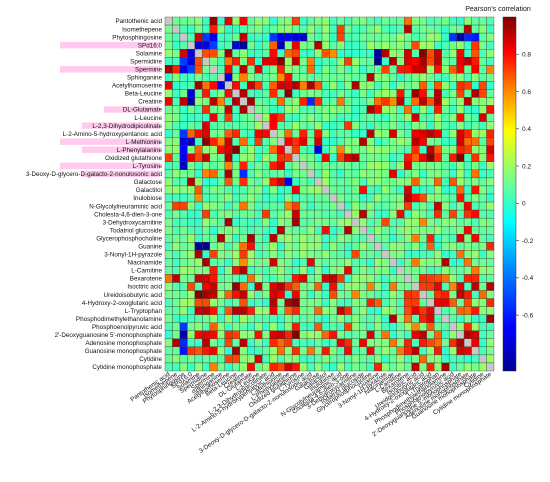 This screenshot has height=482, width=550. I want to click on row-label: Spermine, so click(148, 70).